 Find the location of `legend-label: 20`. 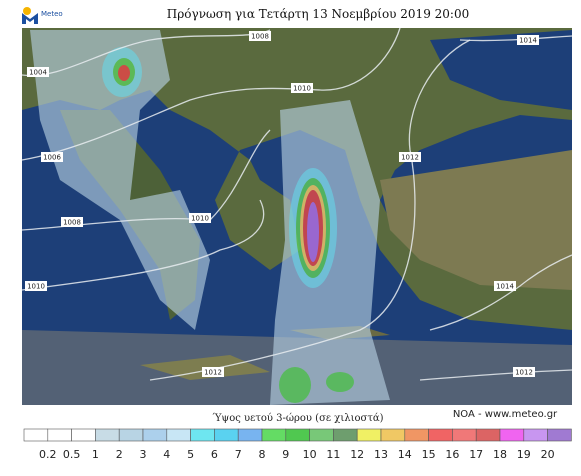

legend-label: 20 is located at coordinates (548, 454).